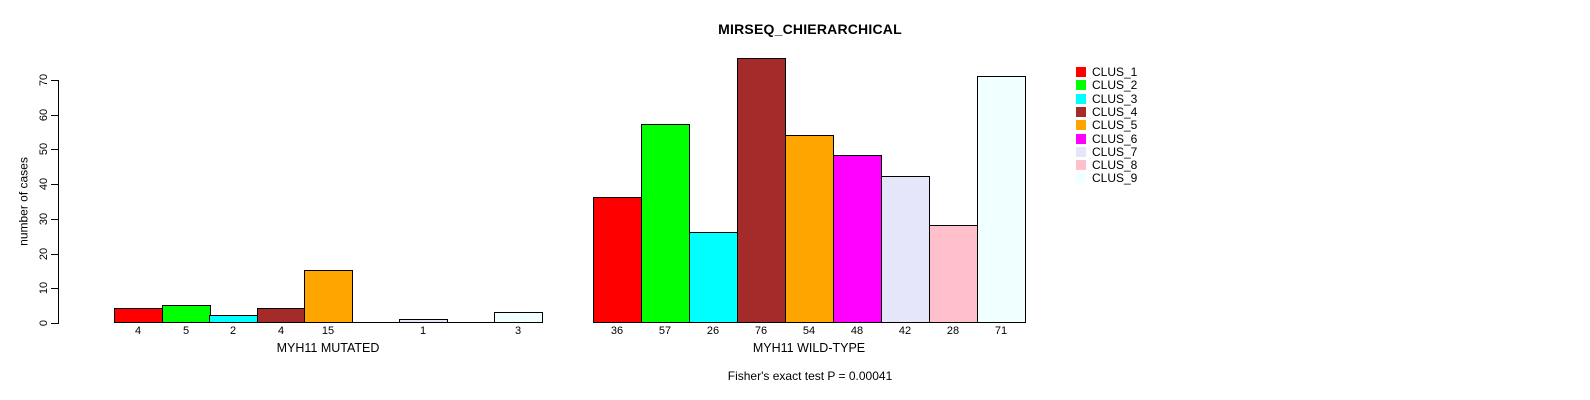  Describe the element at coordinates (1115, 85) in the screenshot. I see `legend-item-label: CLUS_2` at that location.